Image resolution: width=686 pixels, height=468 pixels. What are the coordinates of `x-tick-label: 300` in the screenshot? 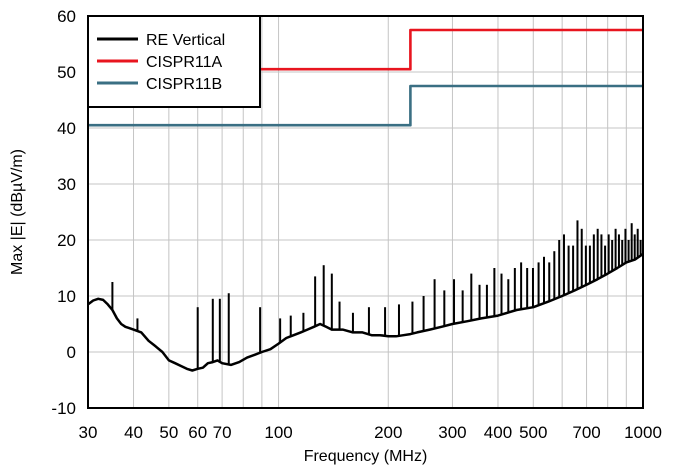 It's located at (452, 432).